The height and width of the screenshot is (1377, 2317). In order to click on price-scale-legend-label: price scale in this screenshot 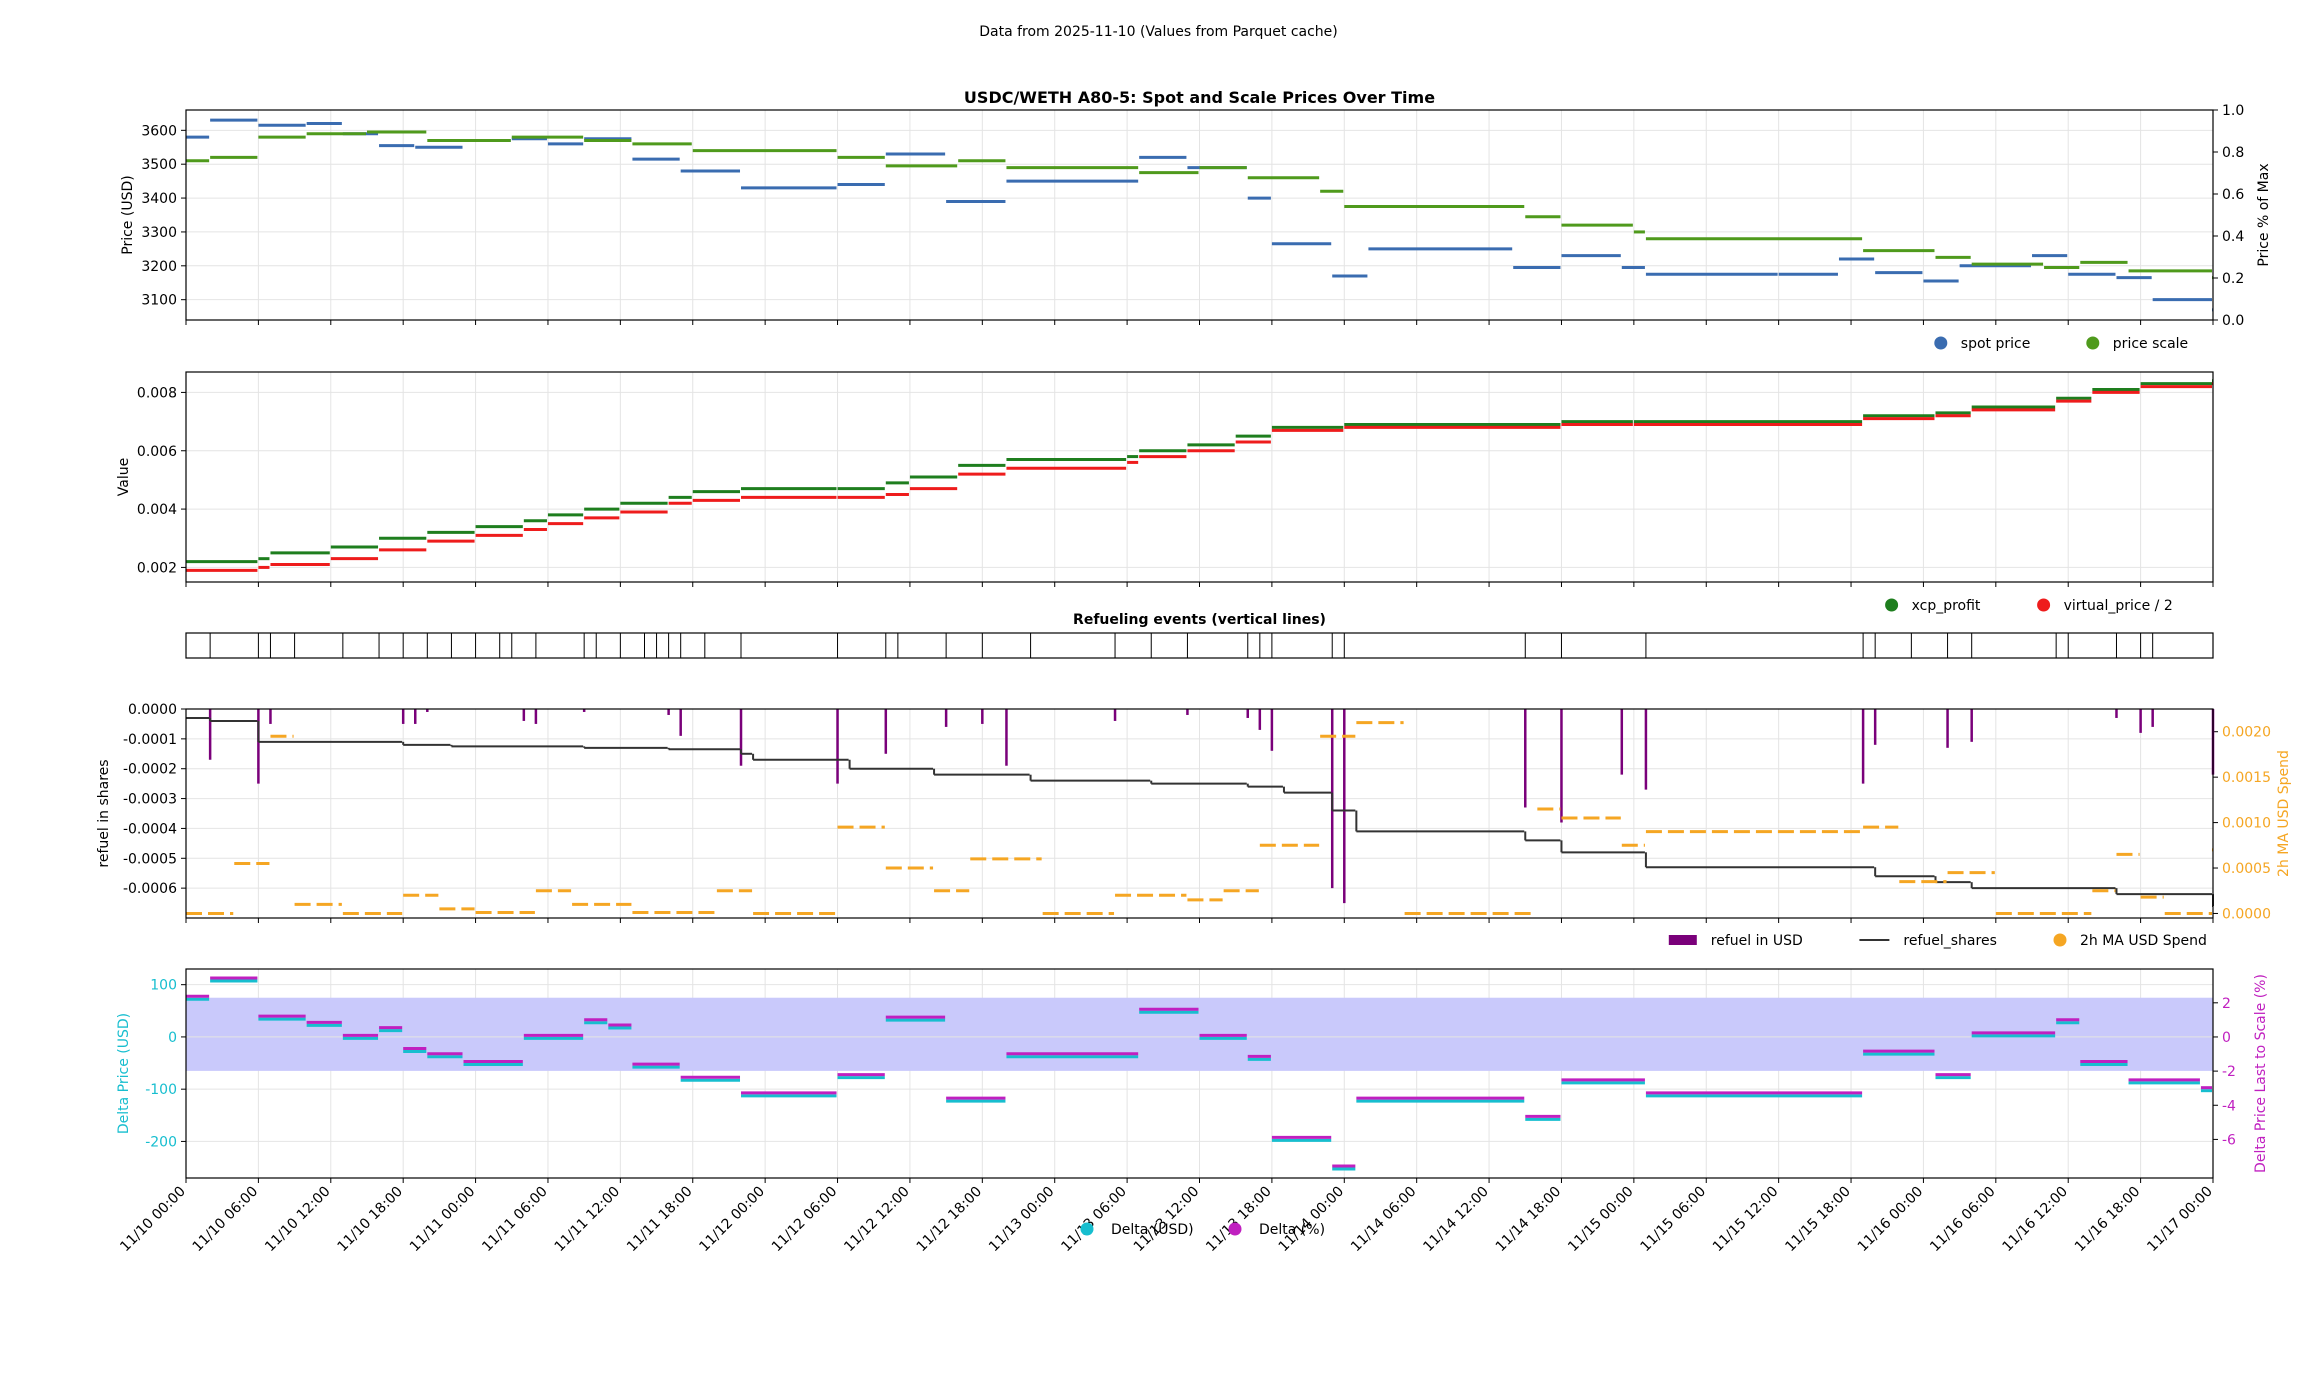, I will do `click(2150, 344)`.